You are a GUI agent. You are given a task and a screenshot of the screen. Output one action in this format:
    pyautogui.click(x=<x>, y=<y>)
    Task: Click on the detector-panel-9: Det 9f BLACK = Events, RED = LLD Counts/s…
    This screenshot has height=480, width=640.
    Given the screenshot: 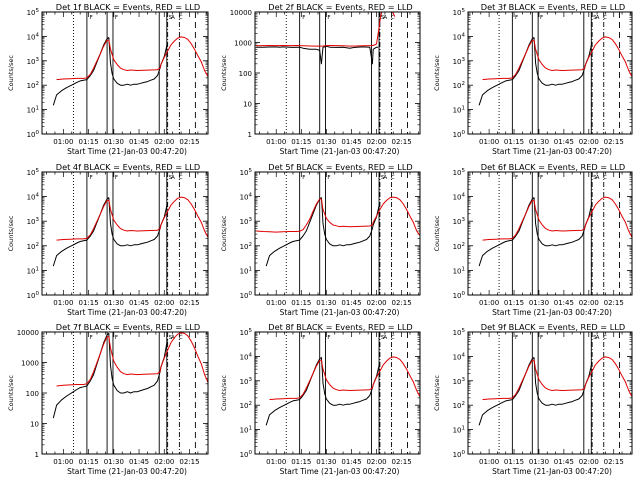 What is the action you would take?
    pyautogui.click(x=533, y=399)
    